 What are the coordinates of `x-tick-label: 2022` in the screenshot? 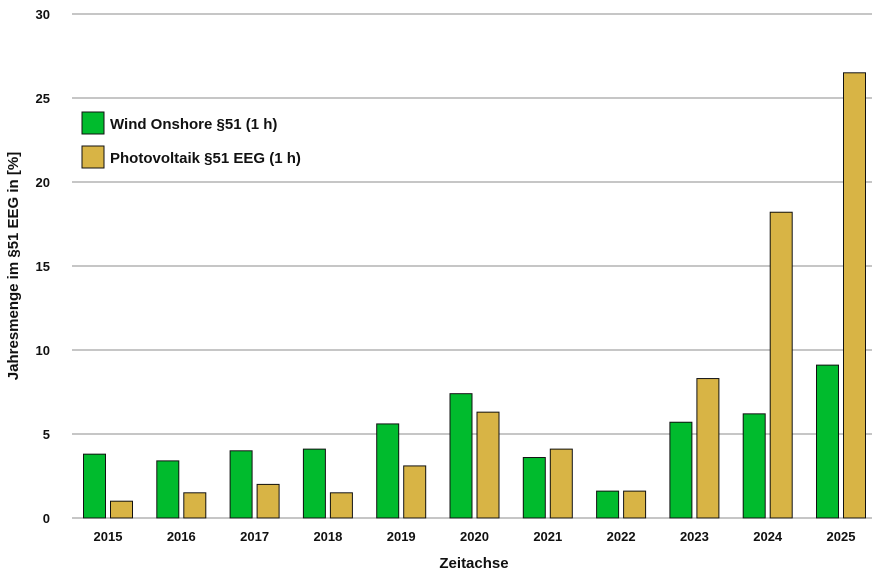 It's located at (621, 536).